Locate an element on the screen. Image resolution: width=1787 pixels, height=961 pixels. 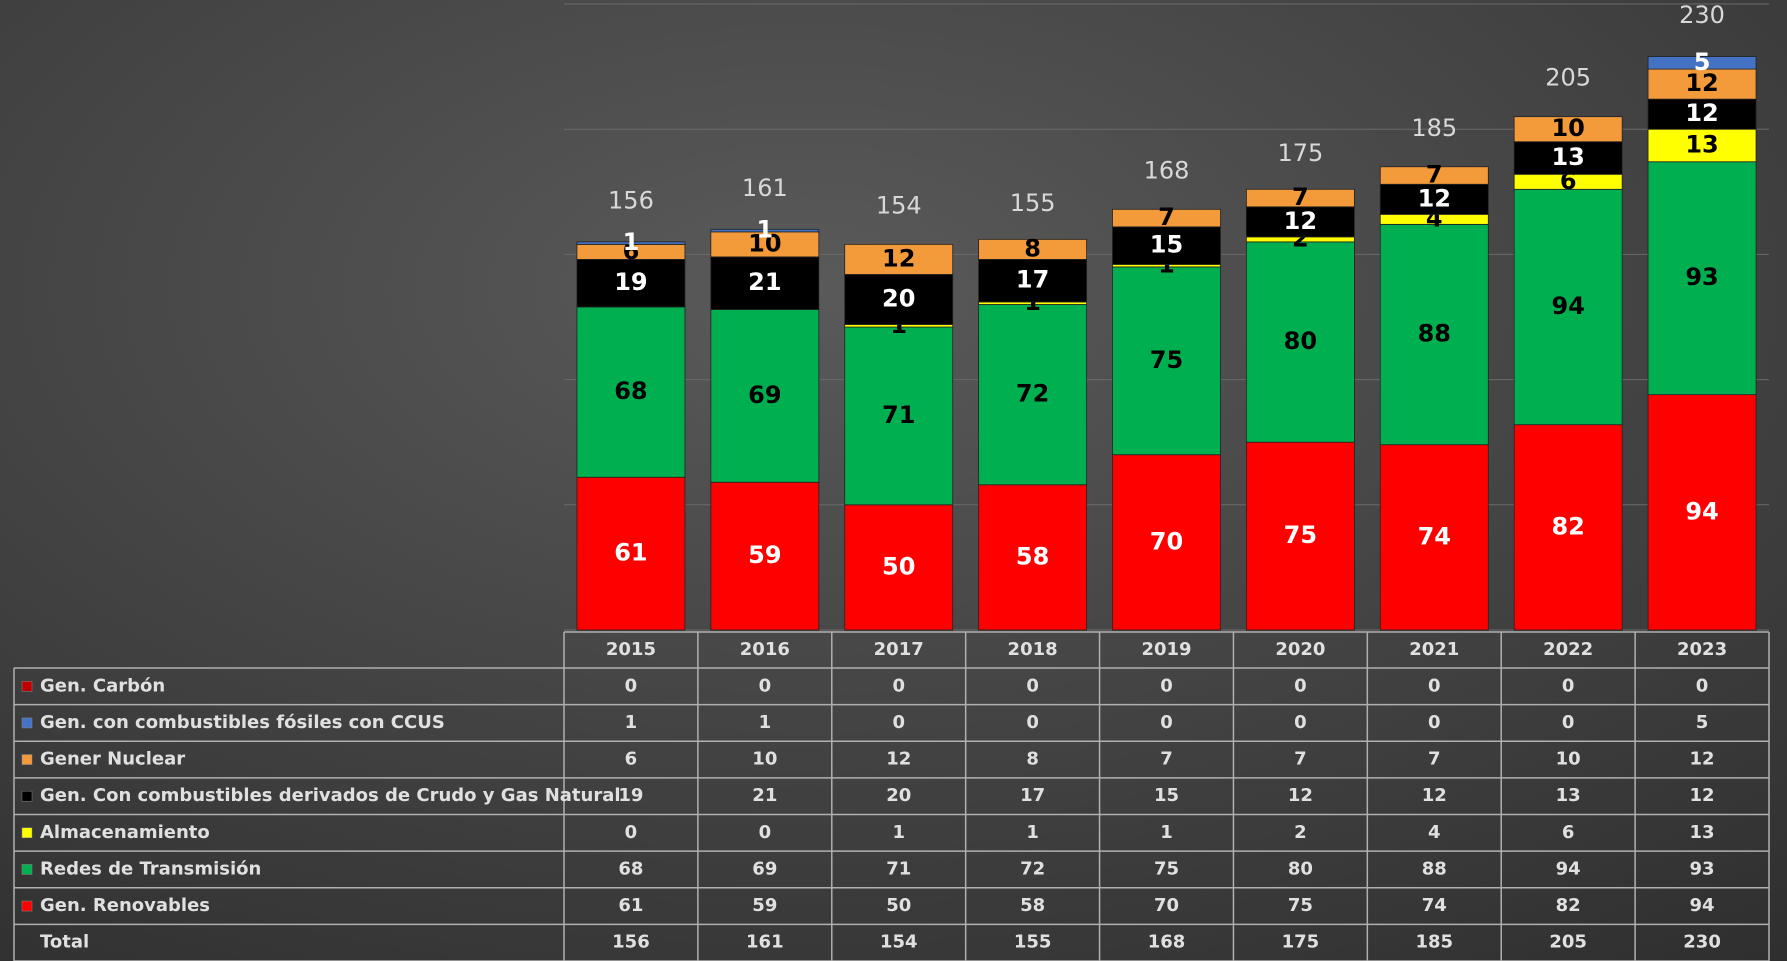
segment-label: 80 is located at coordinates (1300, 341).